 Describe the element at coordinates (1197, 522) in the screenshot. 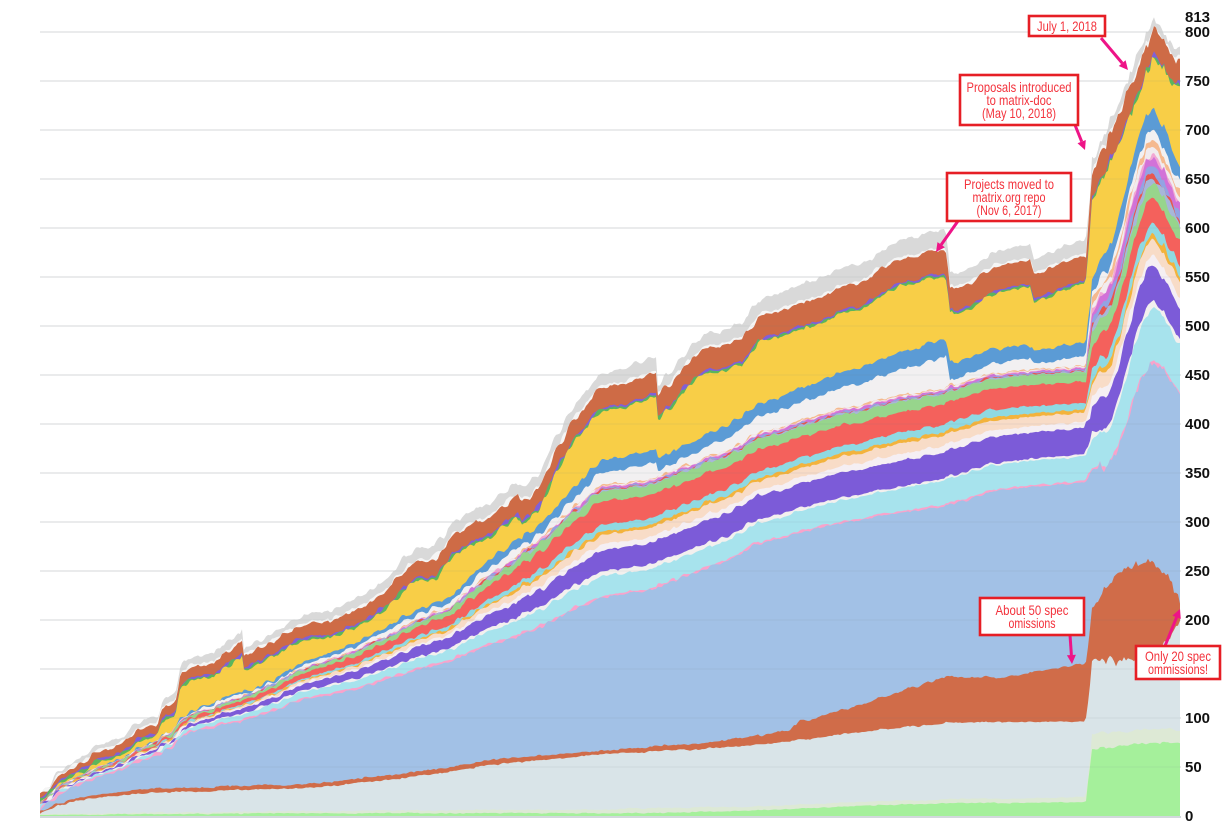

I see `svg-text: 300` at that location.